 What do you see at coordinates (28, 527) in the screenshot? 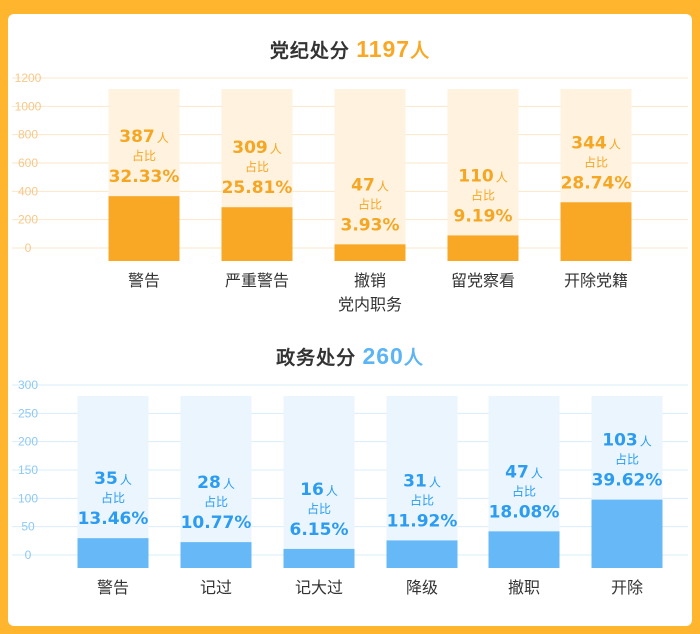
I see `chart2-ytick-label: 50` at bounding box center [28, 527].